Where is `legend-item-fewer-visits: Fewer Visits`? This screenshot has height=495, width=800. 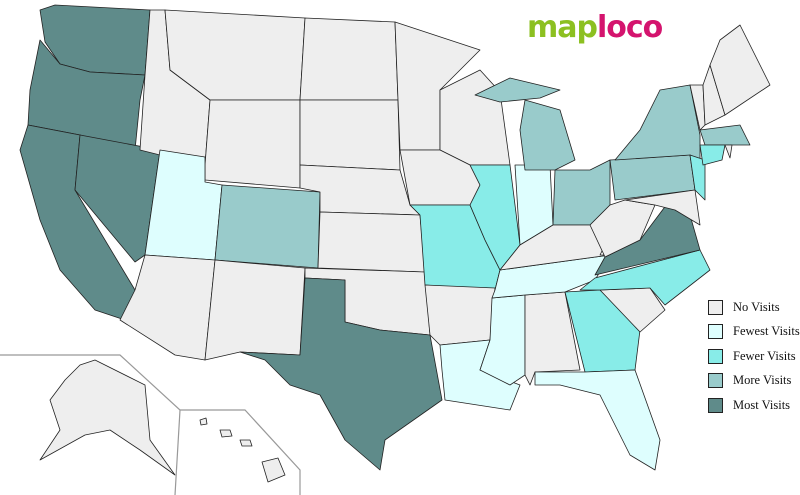 legend-item-fewer-visits: Fewer Visits is located at coordinates (754, 356).